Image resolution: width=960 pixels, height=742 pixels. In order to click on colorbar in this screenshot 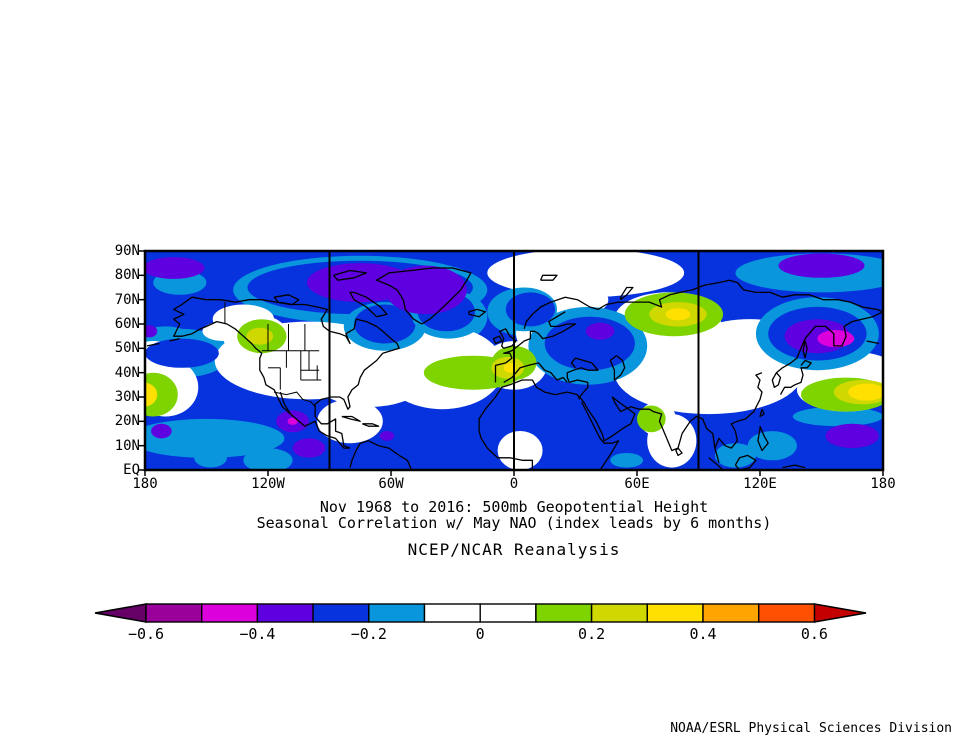, I will do `click(485, 613)`.